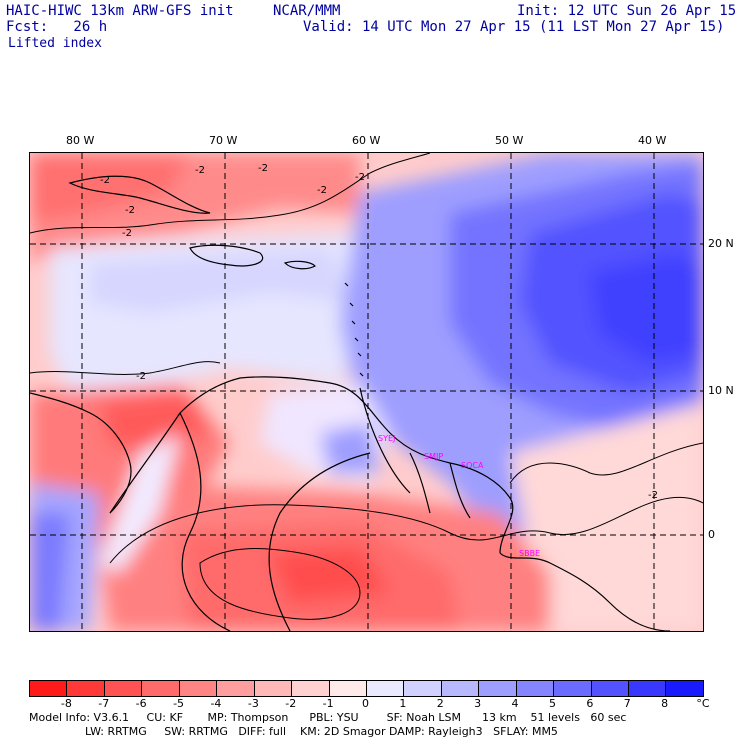 The height and width of the screenshot is (740, 740). I want to click on init-time: Init: 12 UTC Sun 26 Apr 15, so click(627, 11).